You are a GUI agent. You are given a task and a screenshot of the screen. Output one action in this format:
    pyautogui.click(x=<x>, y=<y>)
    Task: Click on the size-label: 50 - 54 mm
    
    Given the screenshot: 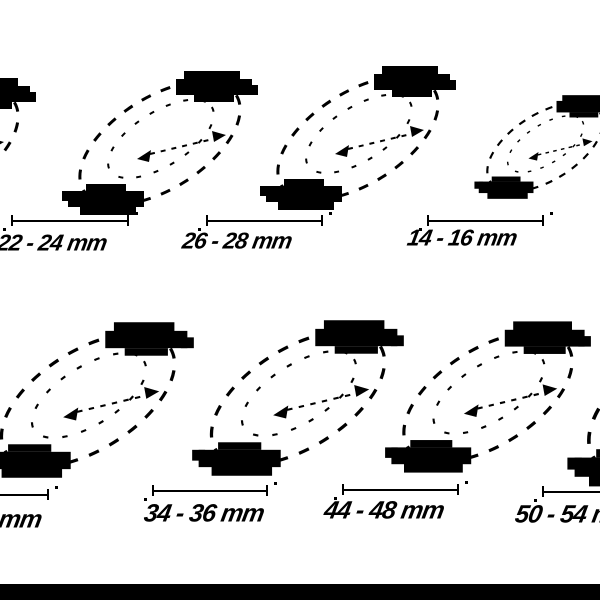 What is the action you would take?
    pyautogui.click(x=556, y=514)
    